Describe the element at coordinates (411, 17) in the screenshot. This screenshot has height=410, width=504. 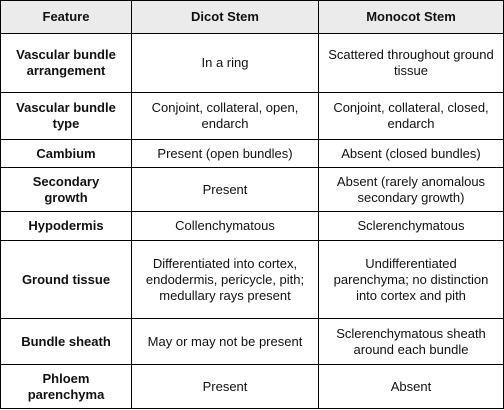
I see `header-cell: Monocot Stem` at that location.